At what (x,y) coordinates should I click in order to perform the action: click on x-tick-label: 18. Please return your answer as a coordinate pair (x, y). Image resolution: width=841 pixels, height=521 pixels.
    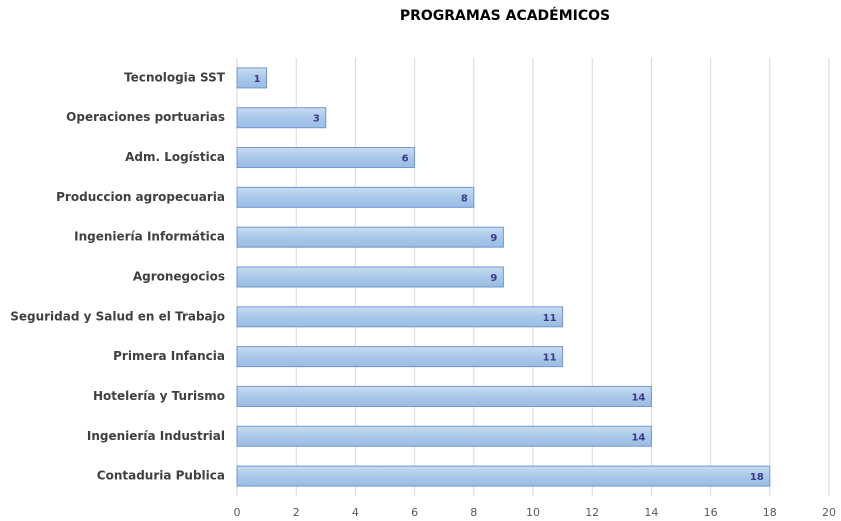
    Looking at the image, I should click on (770, 512).